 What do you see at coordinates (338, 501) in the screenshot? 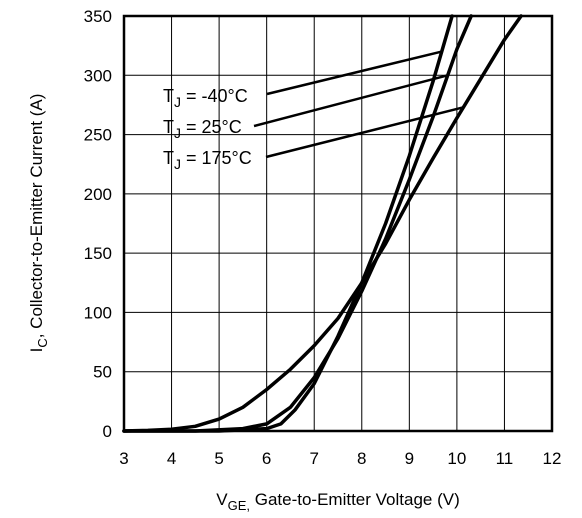
I see `x-axis-label: VGE, Gate-to-Emitter Voltage (V)` at bounding box center [338, 501].